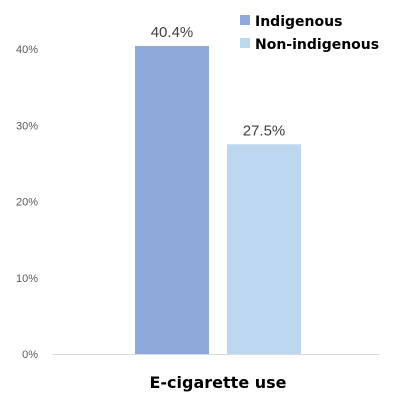 The width and height of the screenshot is (398, 394). Describe the element at coordinates (218, 81) in the screenshot. I see `data-labels: 40.4% 27.5%` at that location.